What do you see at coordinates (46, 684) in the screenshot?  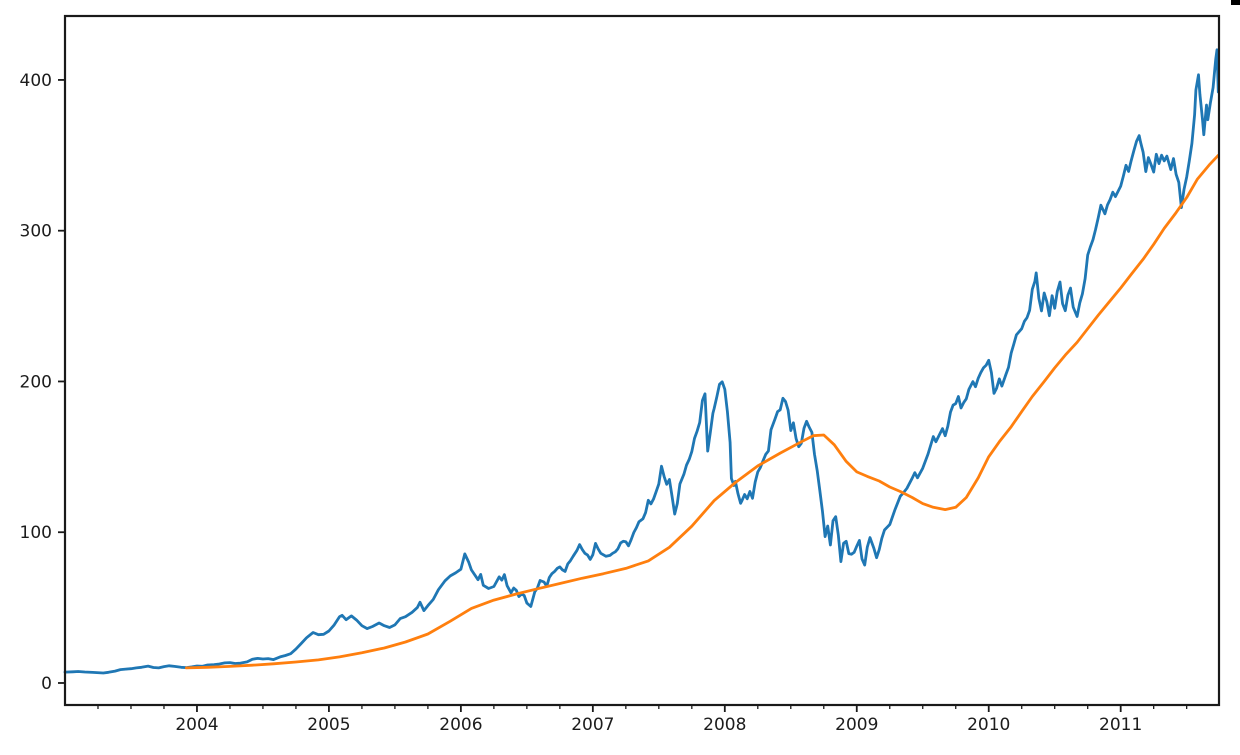 I see `y-tick-label: 0` at bounding box center [46, 684].